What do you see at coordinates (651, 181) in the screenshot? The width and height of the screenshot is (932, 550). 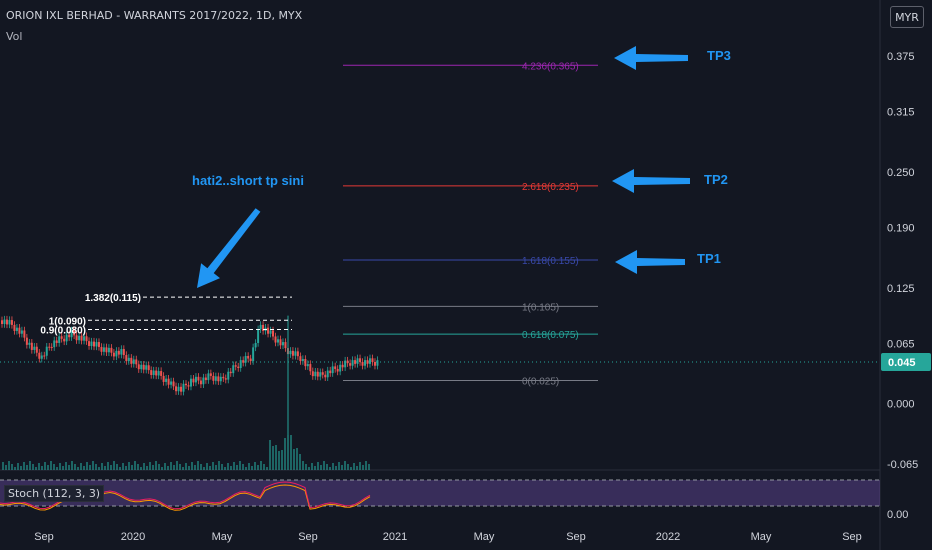 I see `tp2-arrow` at bounding box center [651, 181].